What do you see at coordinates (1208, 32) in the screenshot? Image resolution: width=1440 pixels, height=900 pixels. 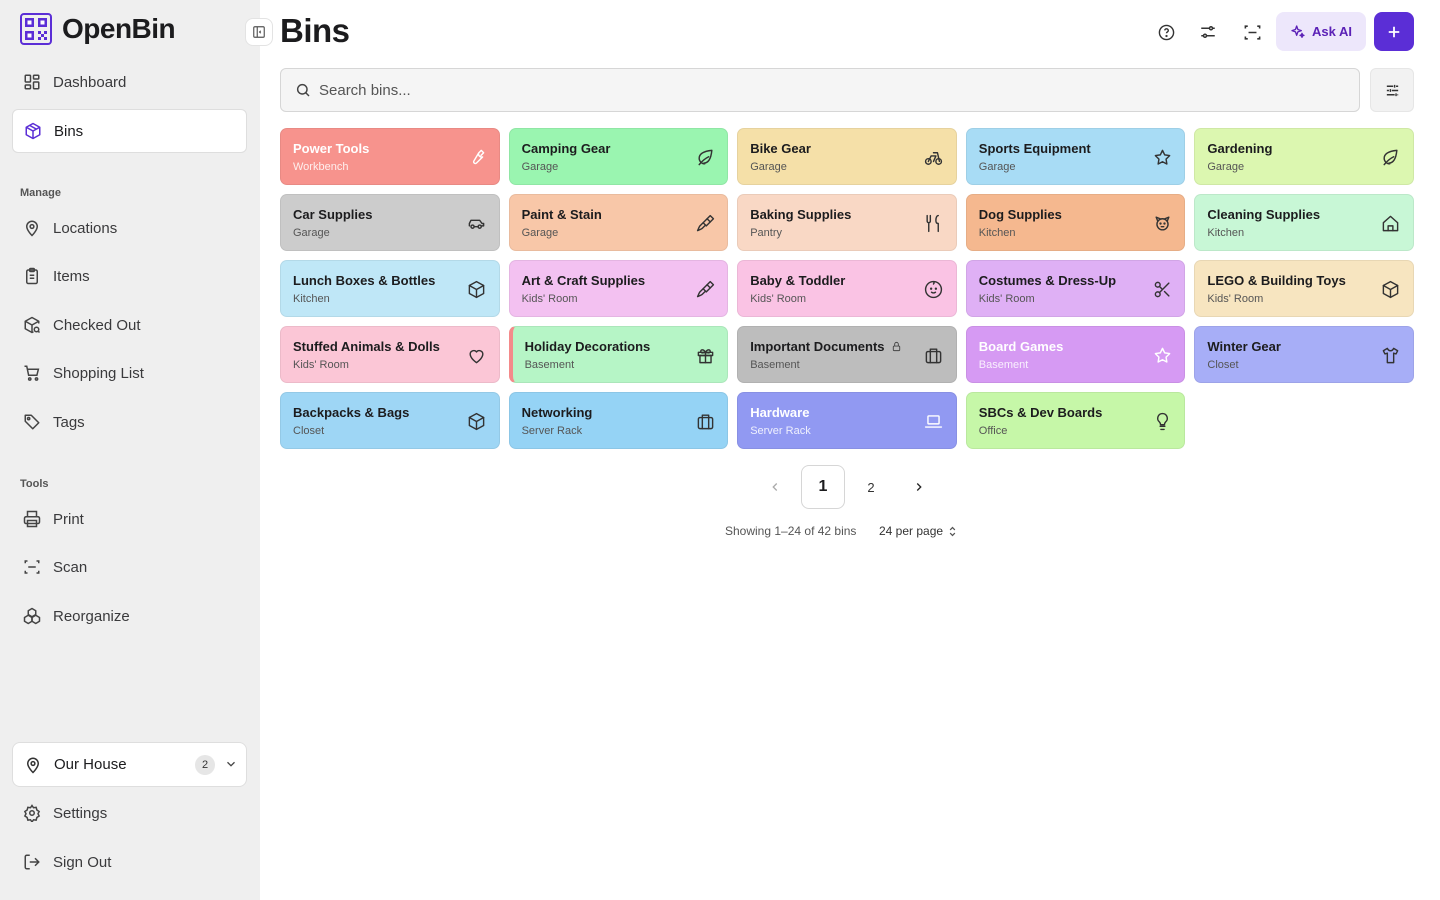 I see `view-options-button` at bounding box center [1208, 32].